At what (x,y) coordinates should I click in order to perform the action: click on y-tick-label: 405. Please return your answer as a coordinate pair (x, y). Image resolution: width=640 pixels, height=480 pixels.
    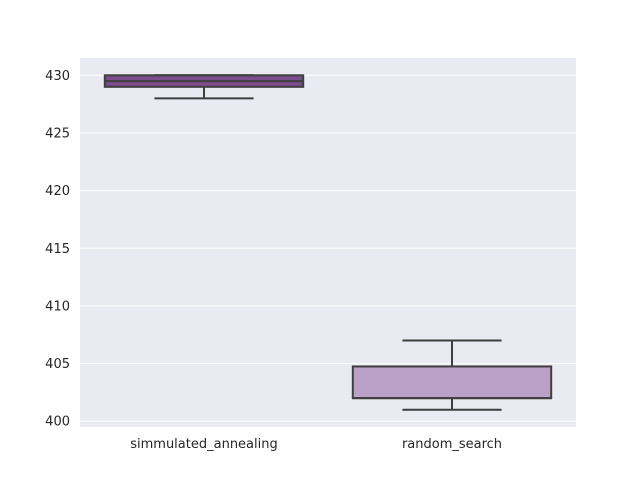
    Looking at the image, I should click on (57, 364).